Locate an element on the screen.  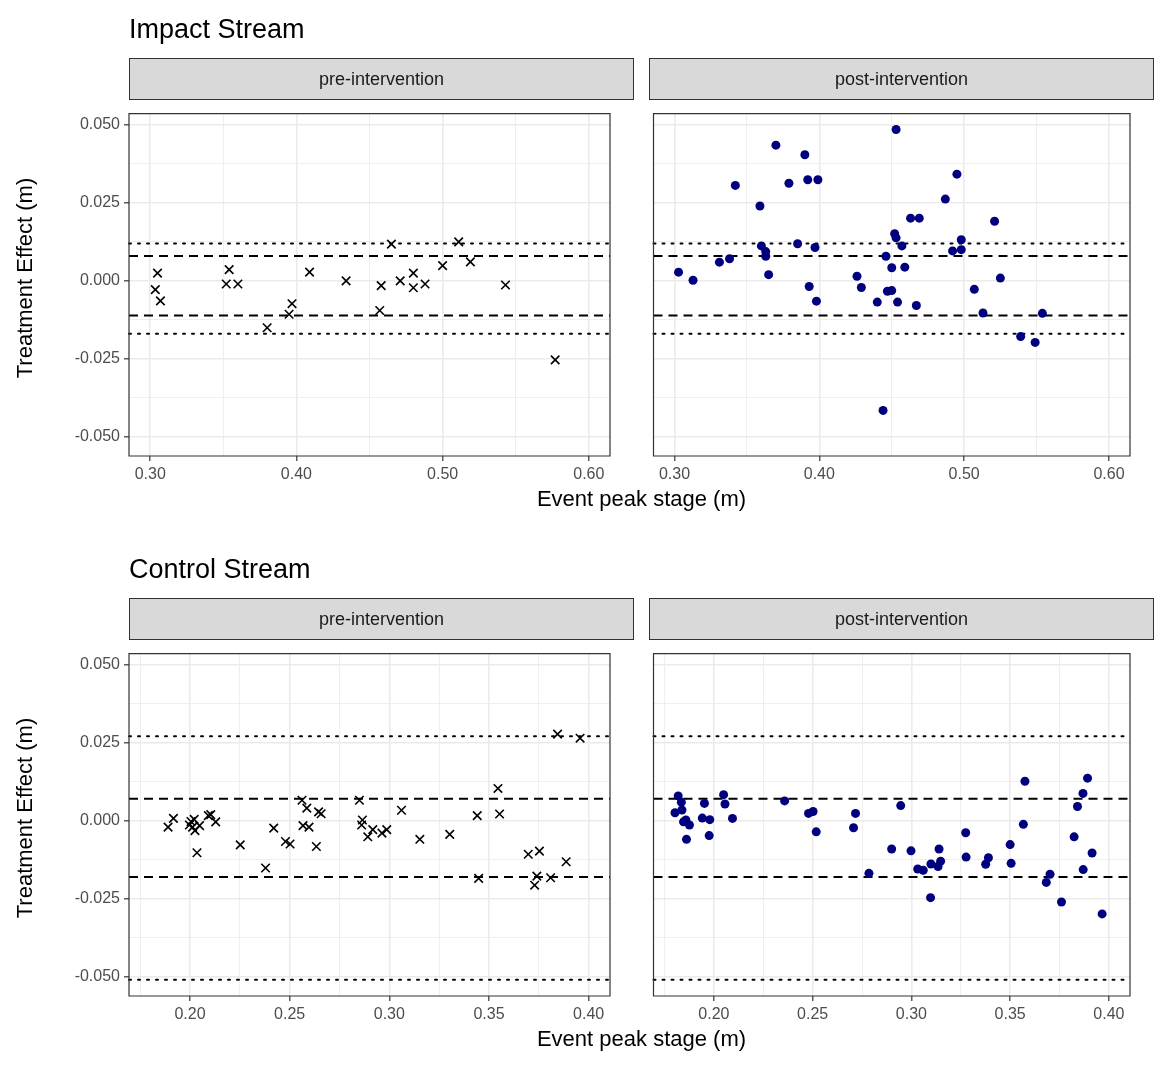
y-tick-label: 0.050 is located at coordinates (100, 664).